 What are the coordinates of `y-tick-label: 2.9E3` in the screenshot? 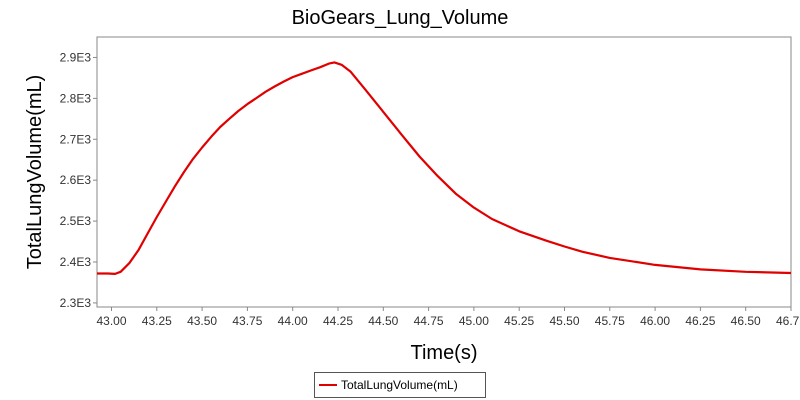 It's located at (76, 57).